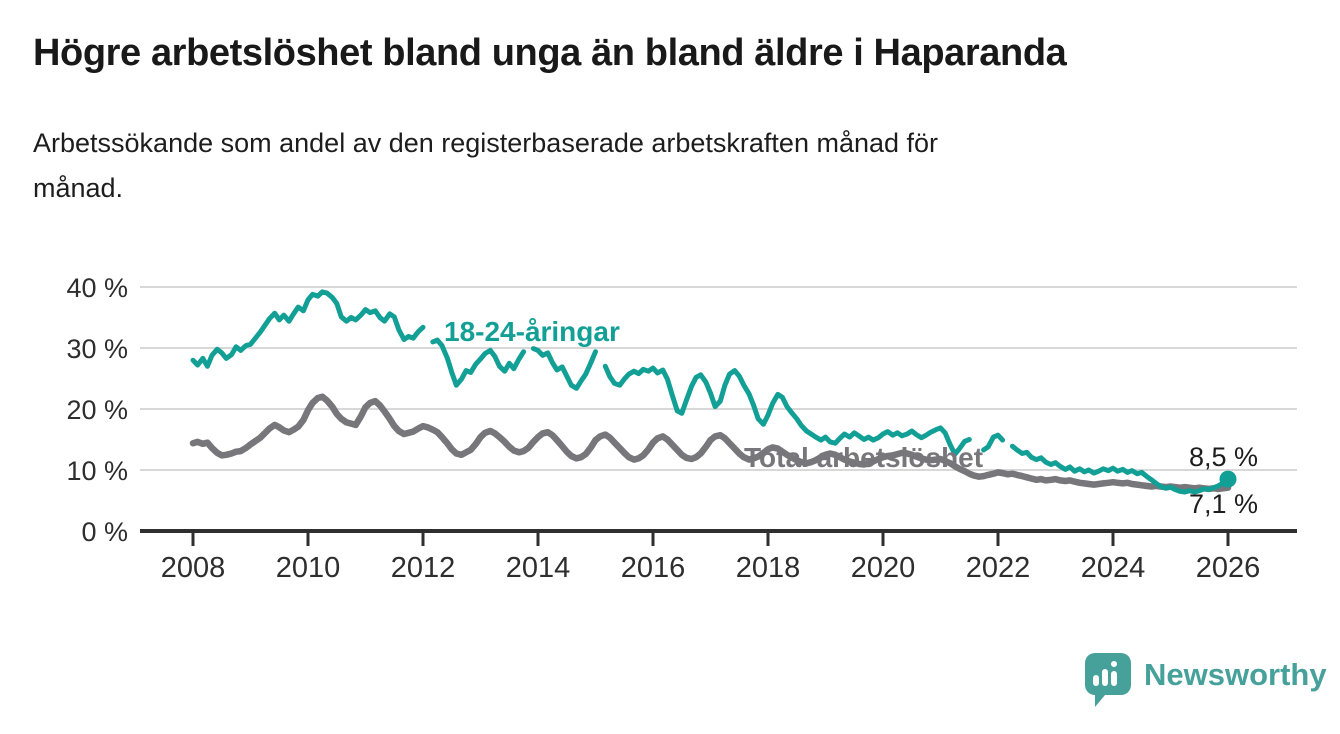  What do you see at coordinates (1228, 568) in the screenshot?
I see `x-tick-label: 2026` at bounding box center [1228, 568].